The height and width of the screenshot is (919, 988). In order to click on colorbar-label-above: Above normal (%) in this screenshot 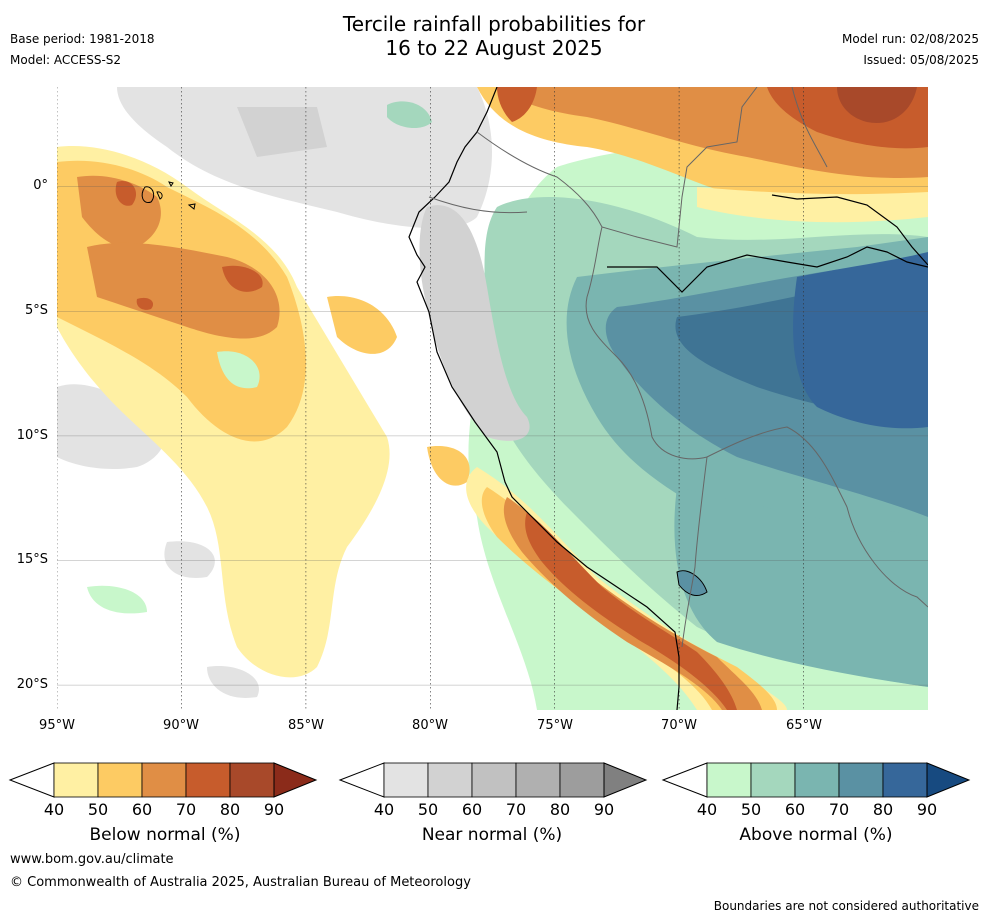, I will do `click(816, 835)`.